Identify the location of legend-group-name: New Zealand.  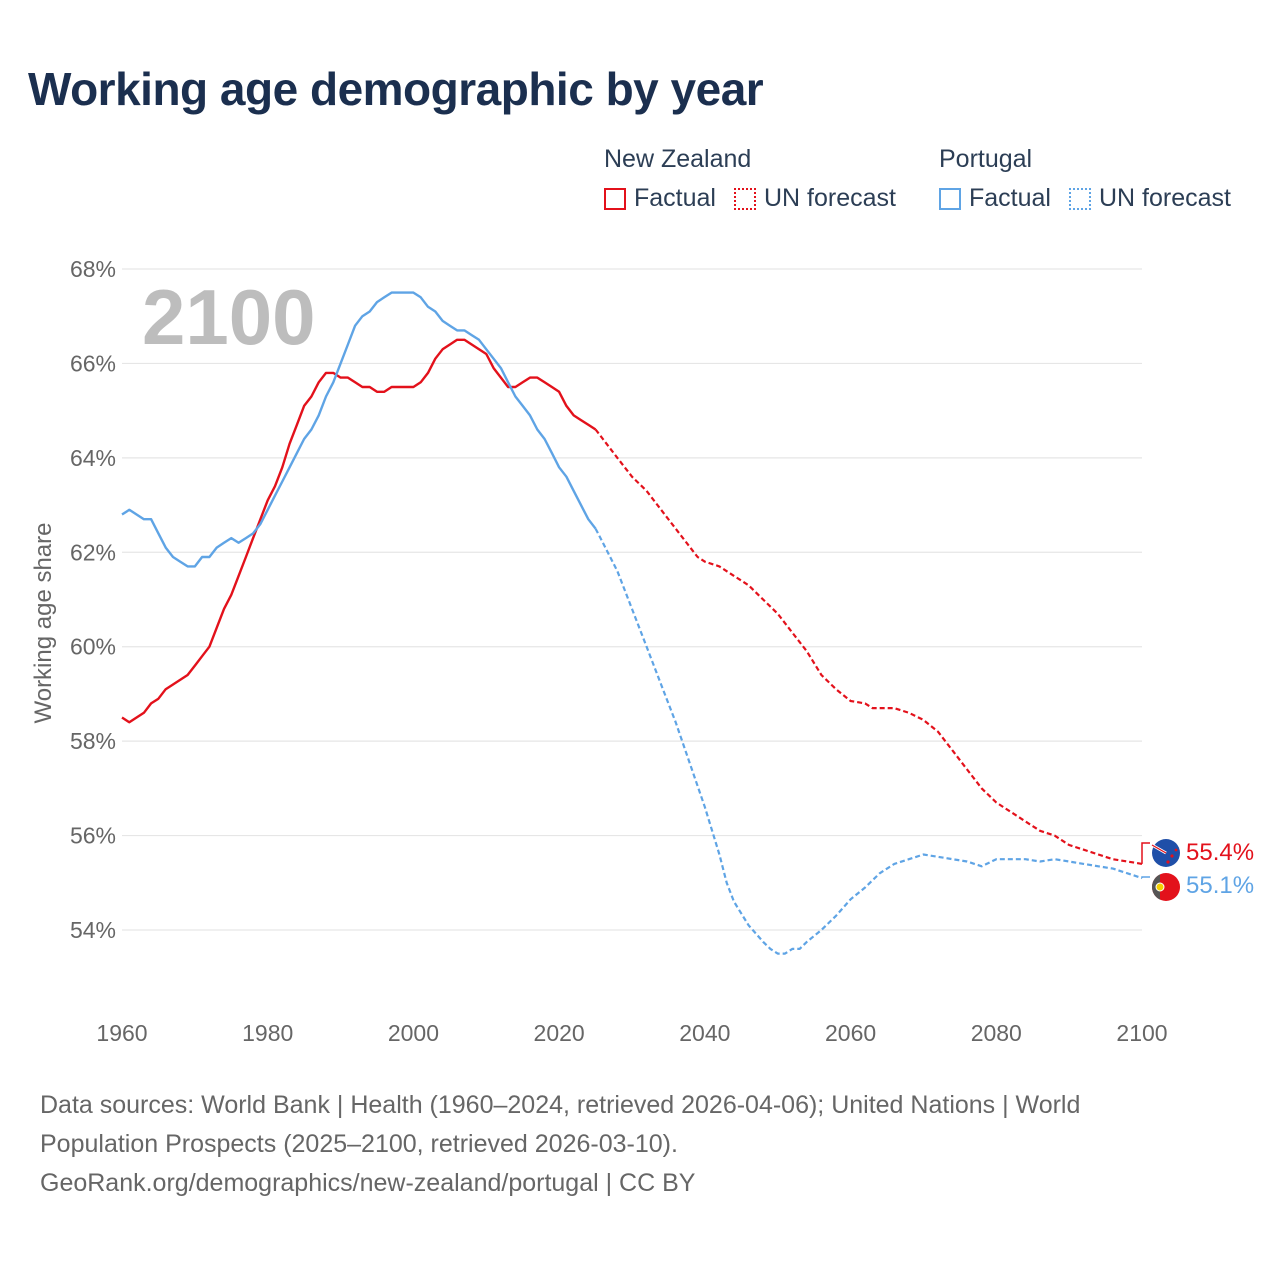
(678, 159).